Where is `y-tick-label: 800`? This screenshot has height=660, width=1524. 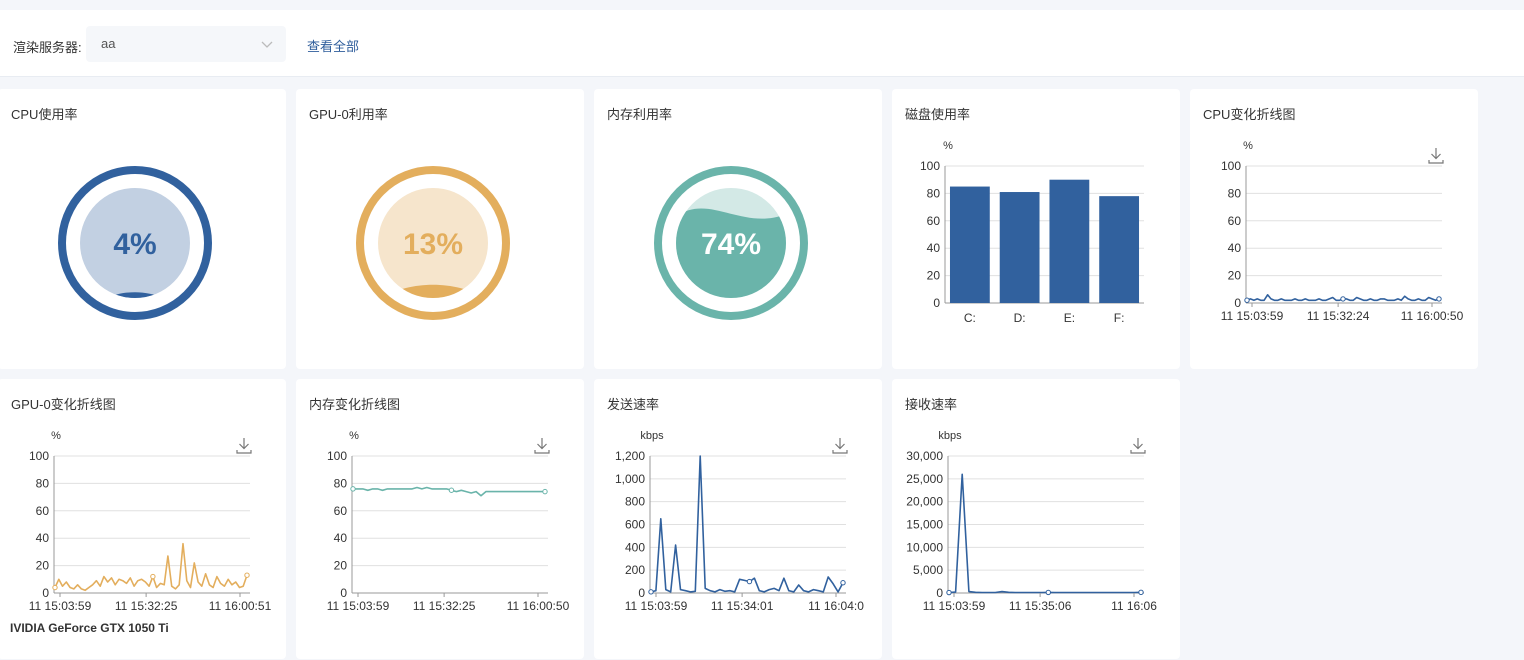
y-tick-label: 800 is located at coordinates (635, 502).